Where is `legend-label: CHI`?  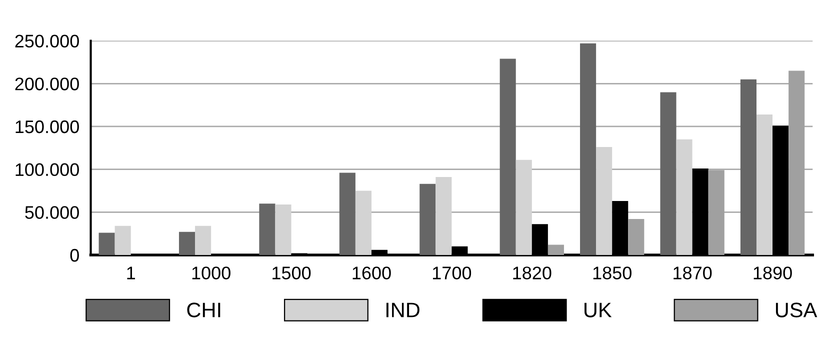
legend-label: CHI is located at coordinates (203, 310).